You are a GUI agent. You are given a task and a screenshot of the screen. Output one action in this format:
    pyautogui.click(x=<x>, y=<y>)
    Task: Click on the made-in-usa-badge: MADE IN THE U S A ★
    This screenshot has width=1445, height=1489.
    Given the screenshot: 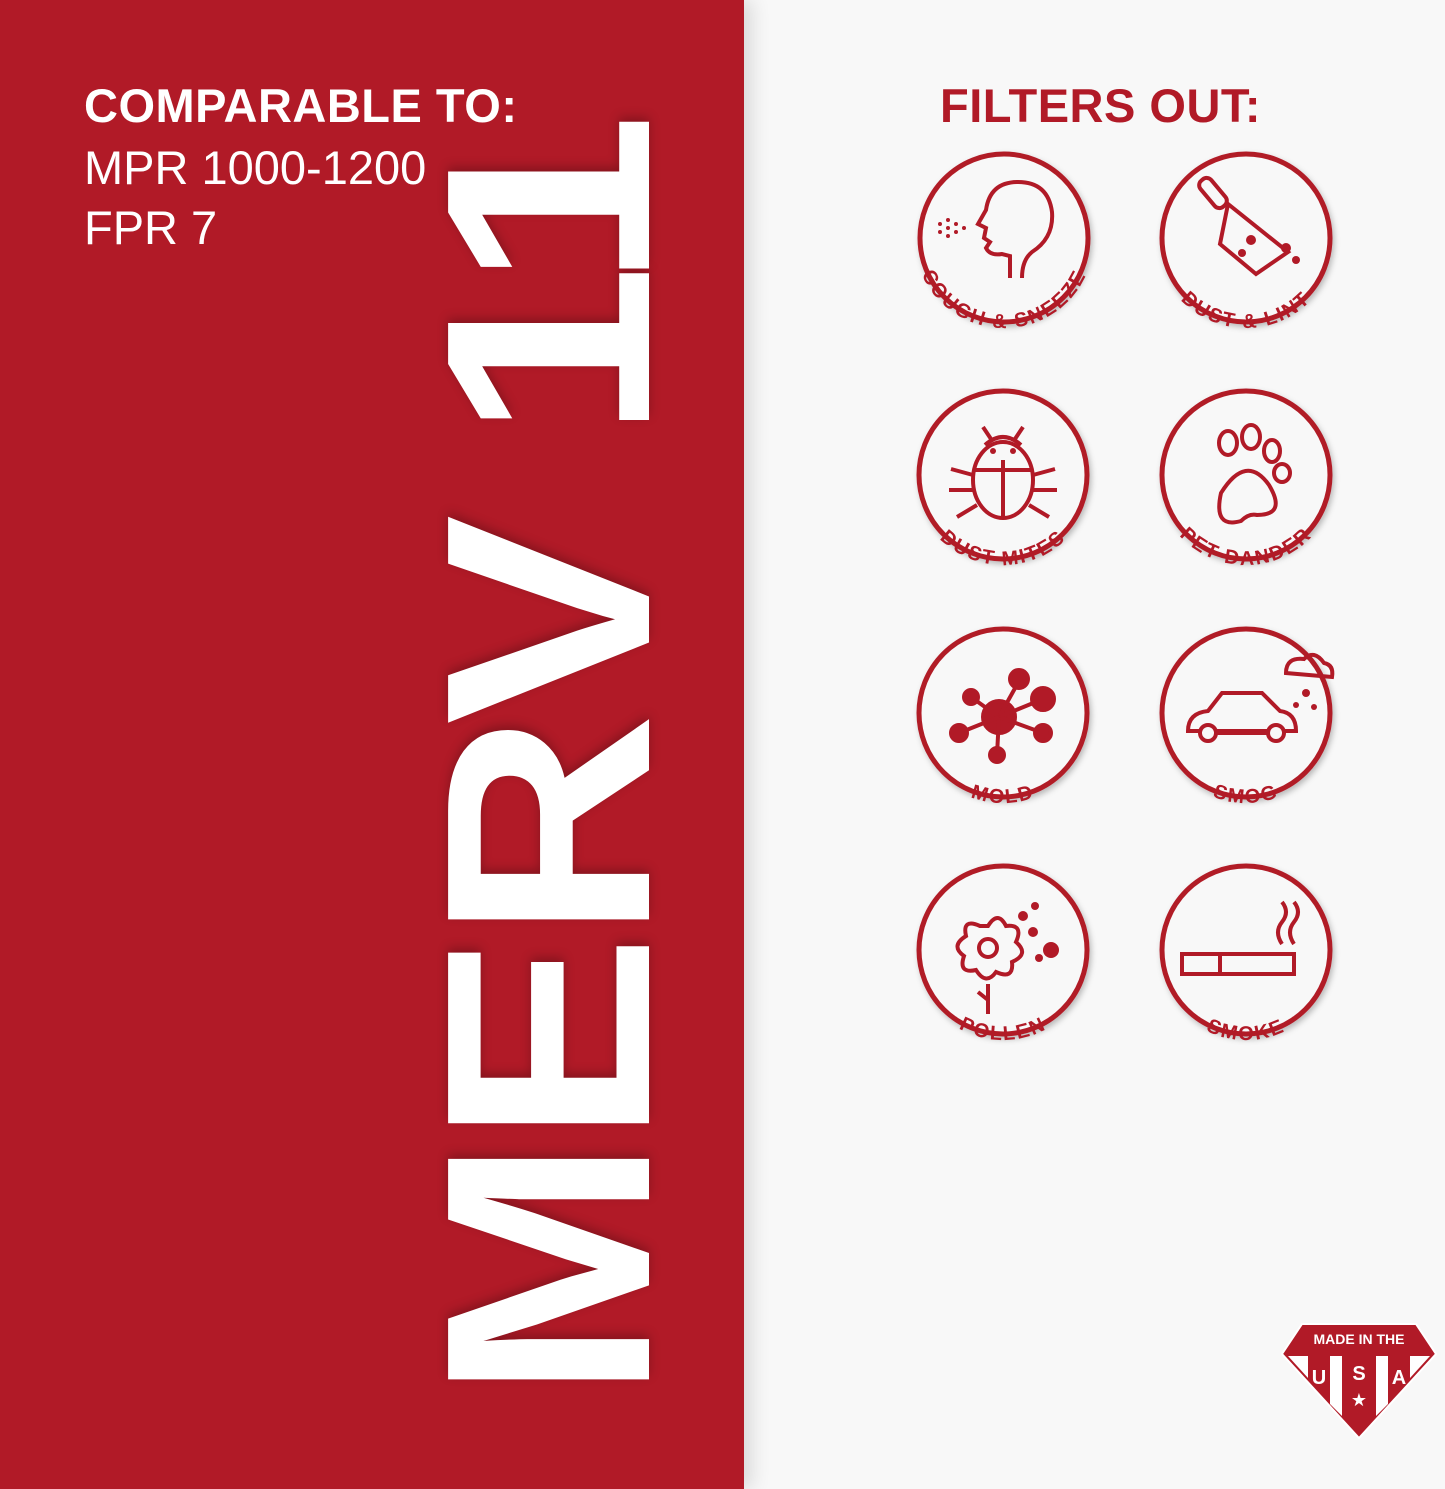 What is the action you would take?
    pyautogui.click(x=1359, y=1381)
    